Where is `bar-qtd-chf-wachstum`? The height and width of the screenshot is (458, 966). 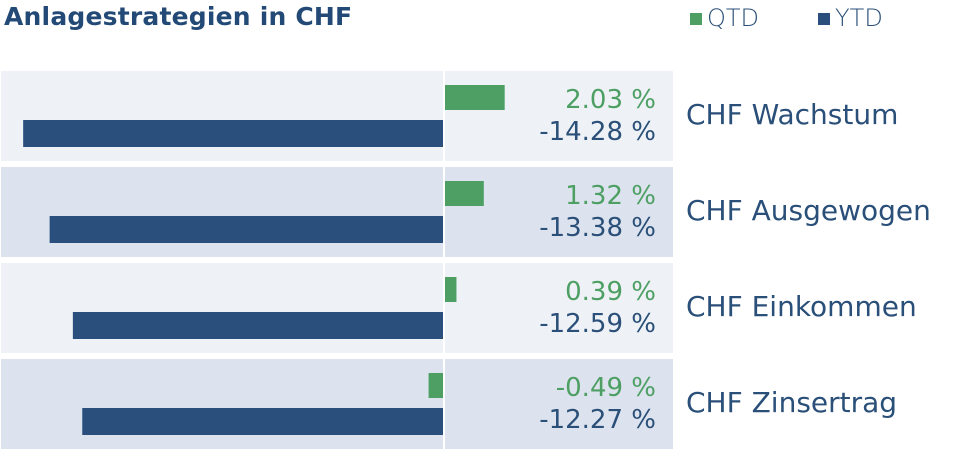 bar-qtd-chf-wachstum is located at coordinates (475, 97).